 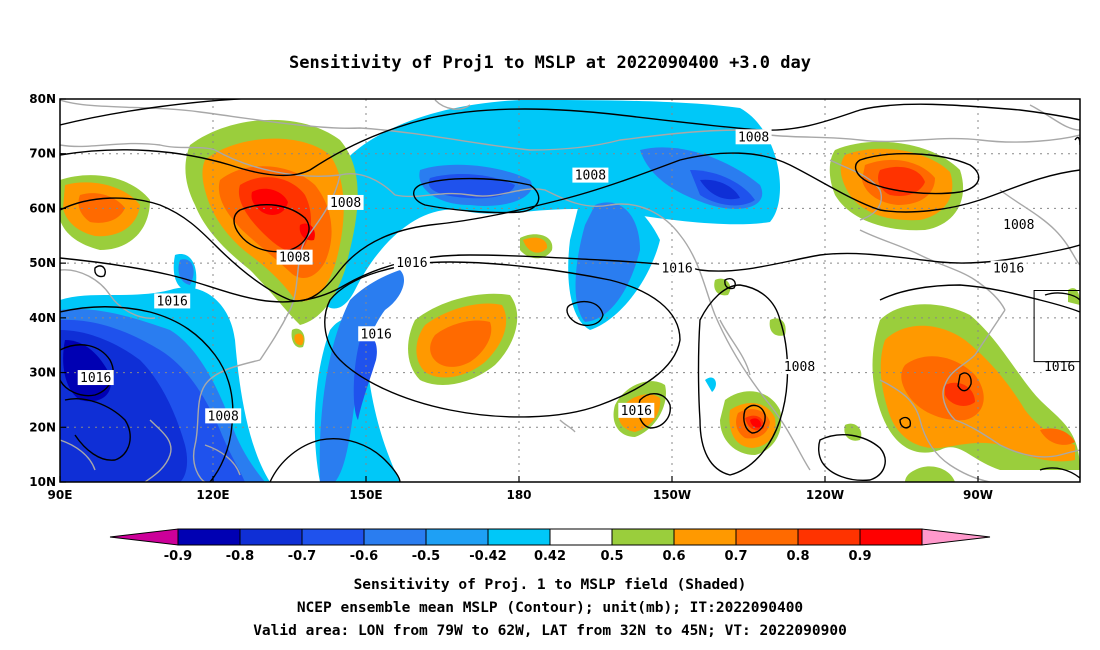 What do you see at coordinates (364, 556) in the screenshot?
I see `colorbar-label: -0.6` at bounding box center [364, 556].